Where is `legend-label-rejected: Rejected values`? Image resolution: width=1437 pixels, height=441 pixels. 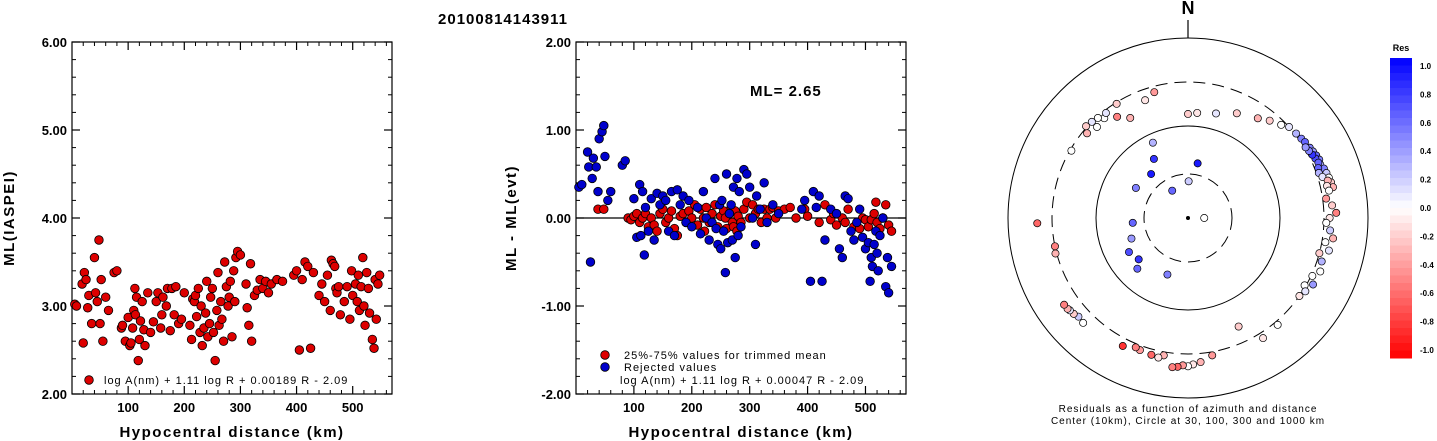
legend-label-rejected: Rejected values is located at coordinates (670, 368).